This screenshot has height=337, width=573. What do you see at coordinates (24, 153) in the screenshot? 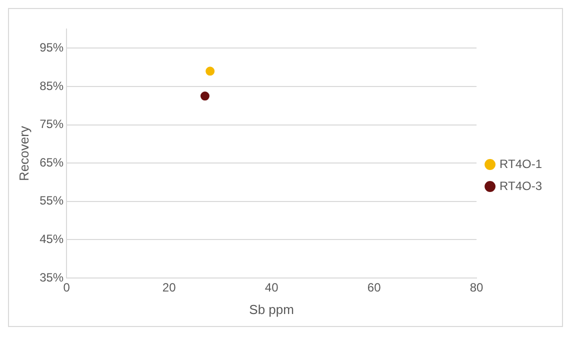
I see `y-axis-title: Recovery` at bounding box center [24, 153].